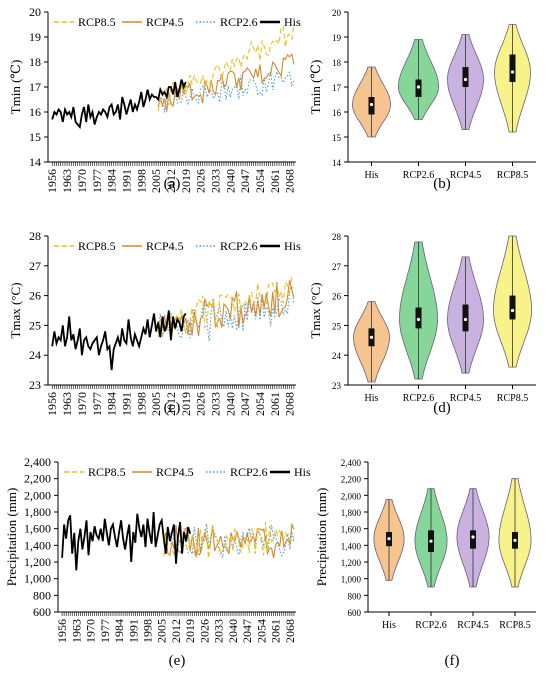 The height and width of the screenshot is (682, 550). What do you see at coordinates (35, 62) in the screenshot?
I see `y-tick-label: 18` at bounding box center [35, 62].